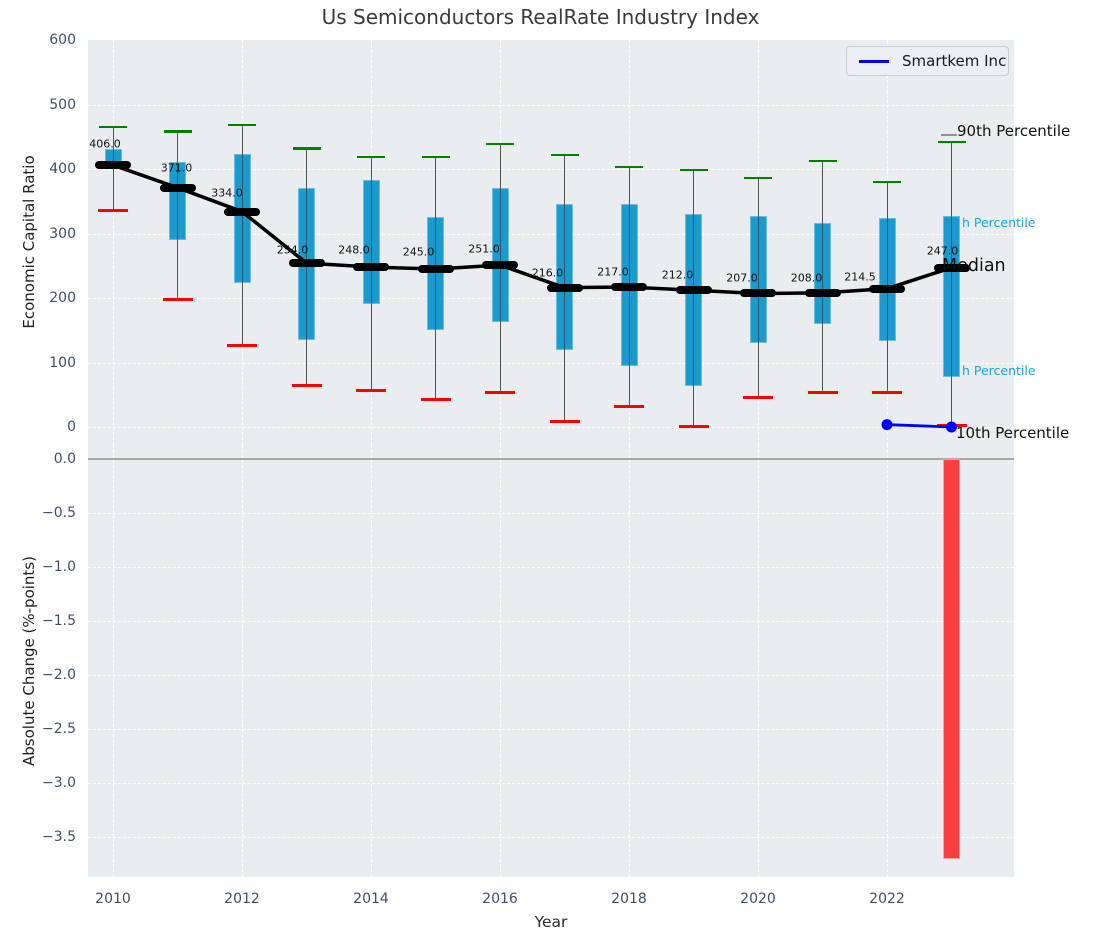 Image resolution: width=1093 pixels, height=942 pixels. I want to click on x-tick-label: 2020, so click(758, 899).